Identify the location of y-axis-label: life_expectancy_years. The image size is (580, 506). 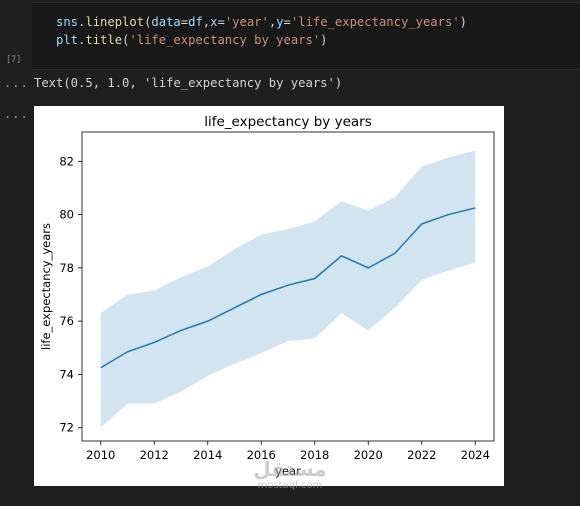
(46, 286).